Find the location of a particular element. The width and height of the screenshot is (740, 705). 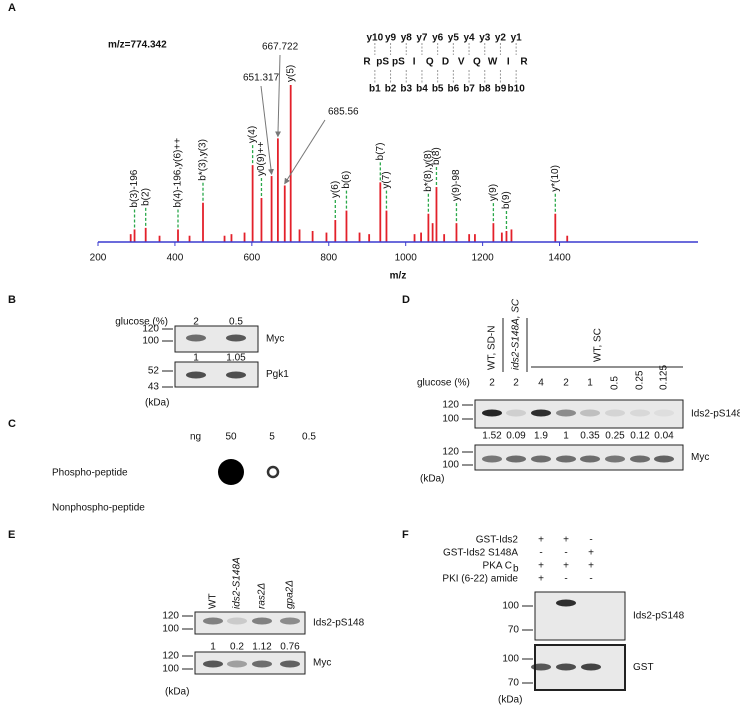

marker-label: 52 is located at coordinates (154, 371).